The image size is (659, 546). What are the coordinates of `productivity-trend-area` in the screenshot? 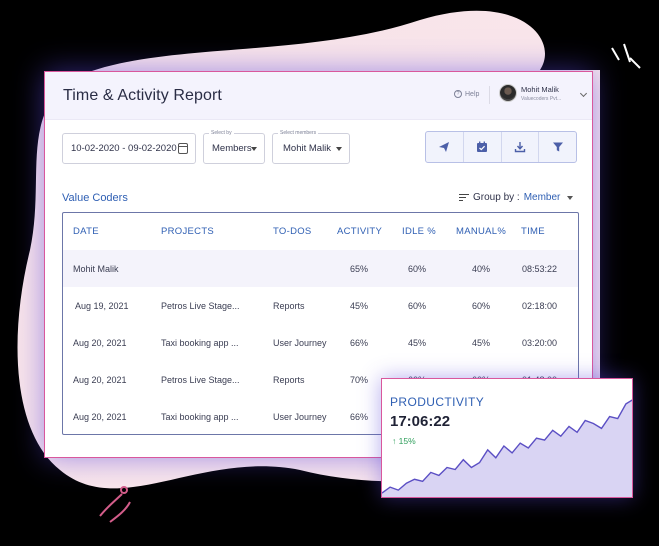 It's located at (507, 448).